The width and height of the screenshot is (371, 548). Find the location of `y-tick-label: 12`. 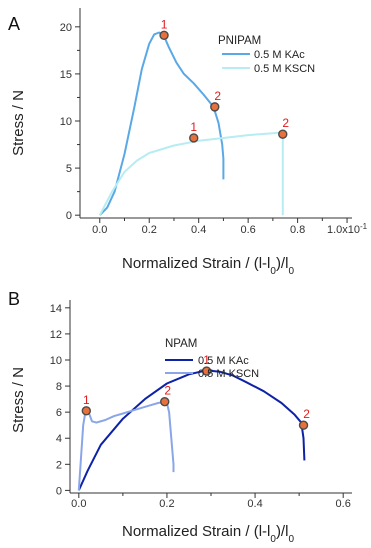

y-tick-label: 12 is located at coordinates (56, 335).